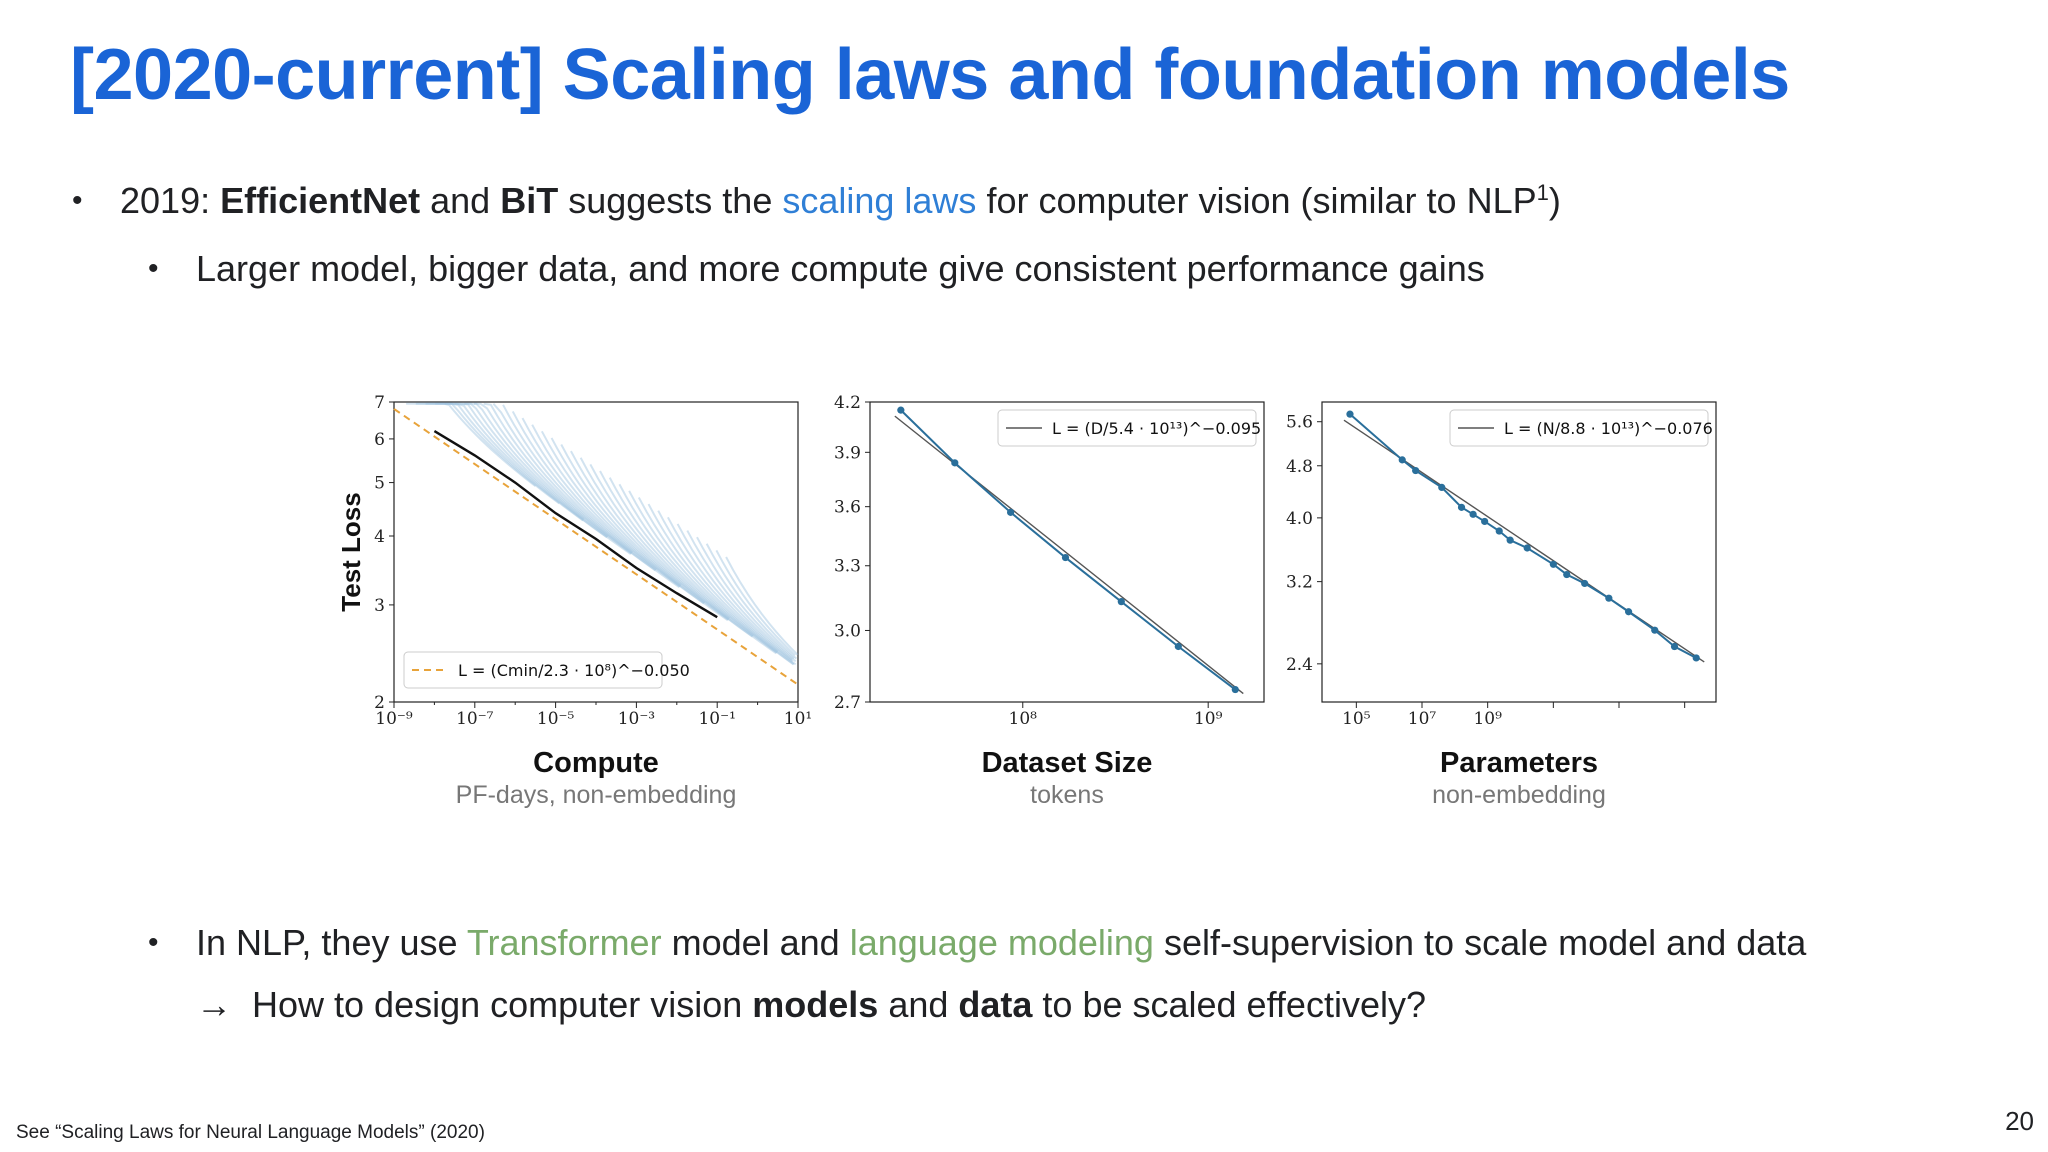  Describe the element at coordinates (798, 719) in the screenshot. I see `x-tick-label: 10¹` at that location.